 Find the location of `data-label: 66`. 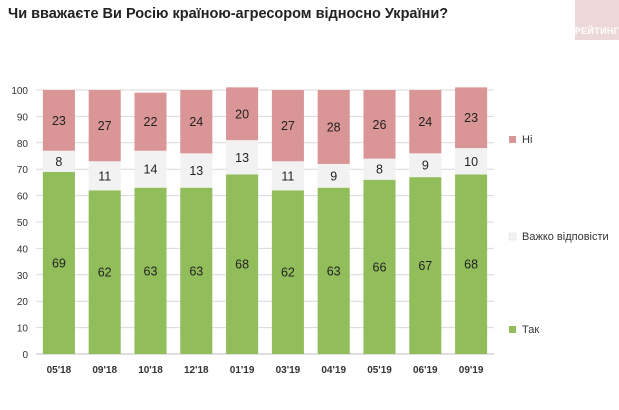

data-label: 66 is located at coordinates (380, 267).